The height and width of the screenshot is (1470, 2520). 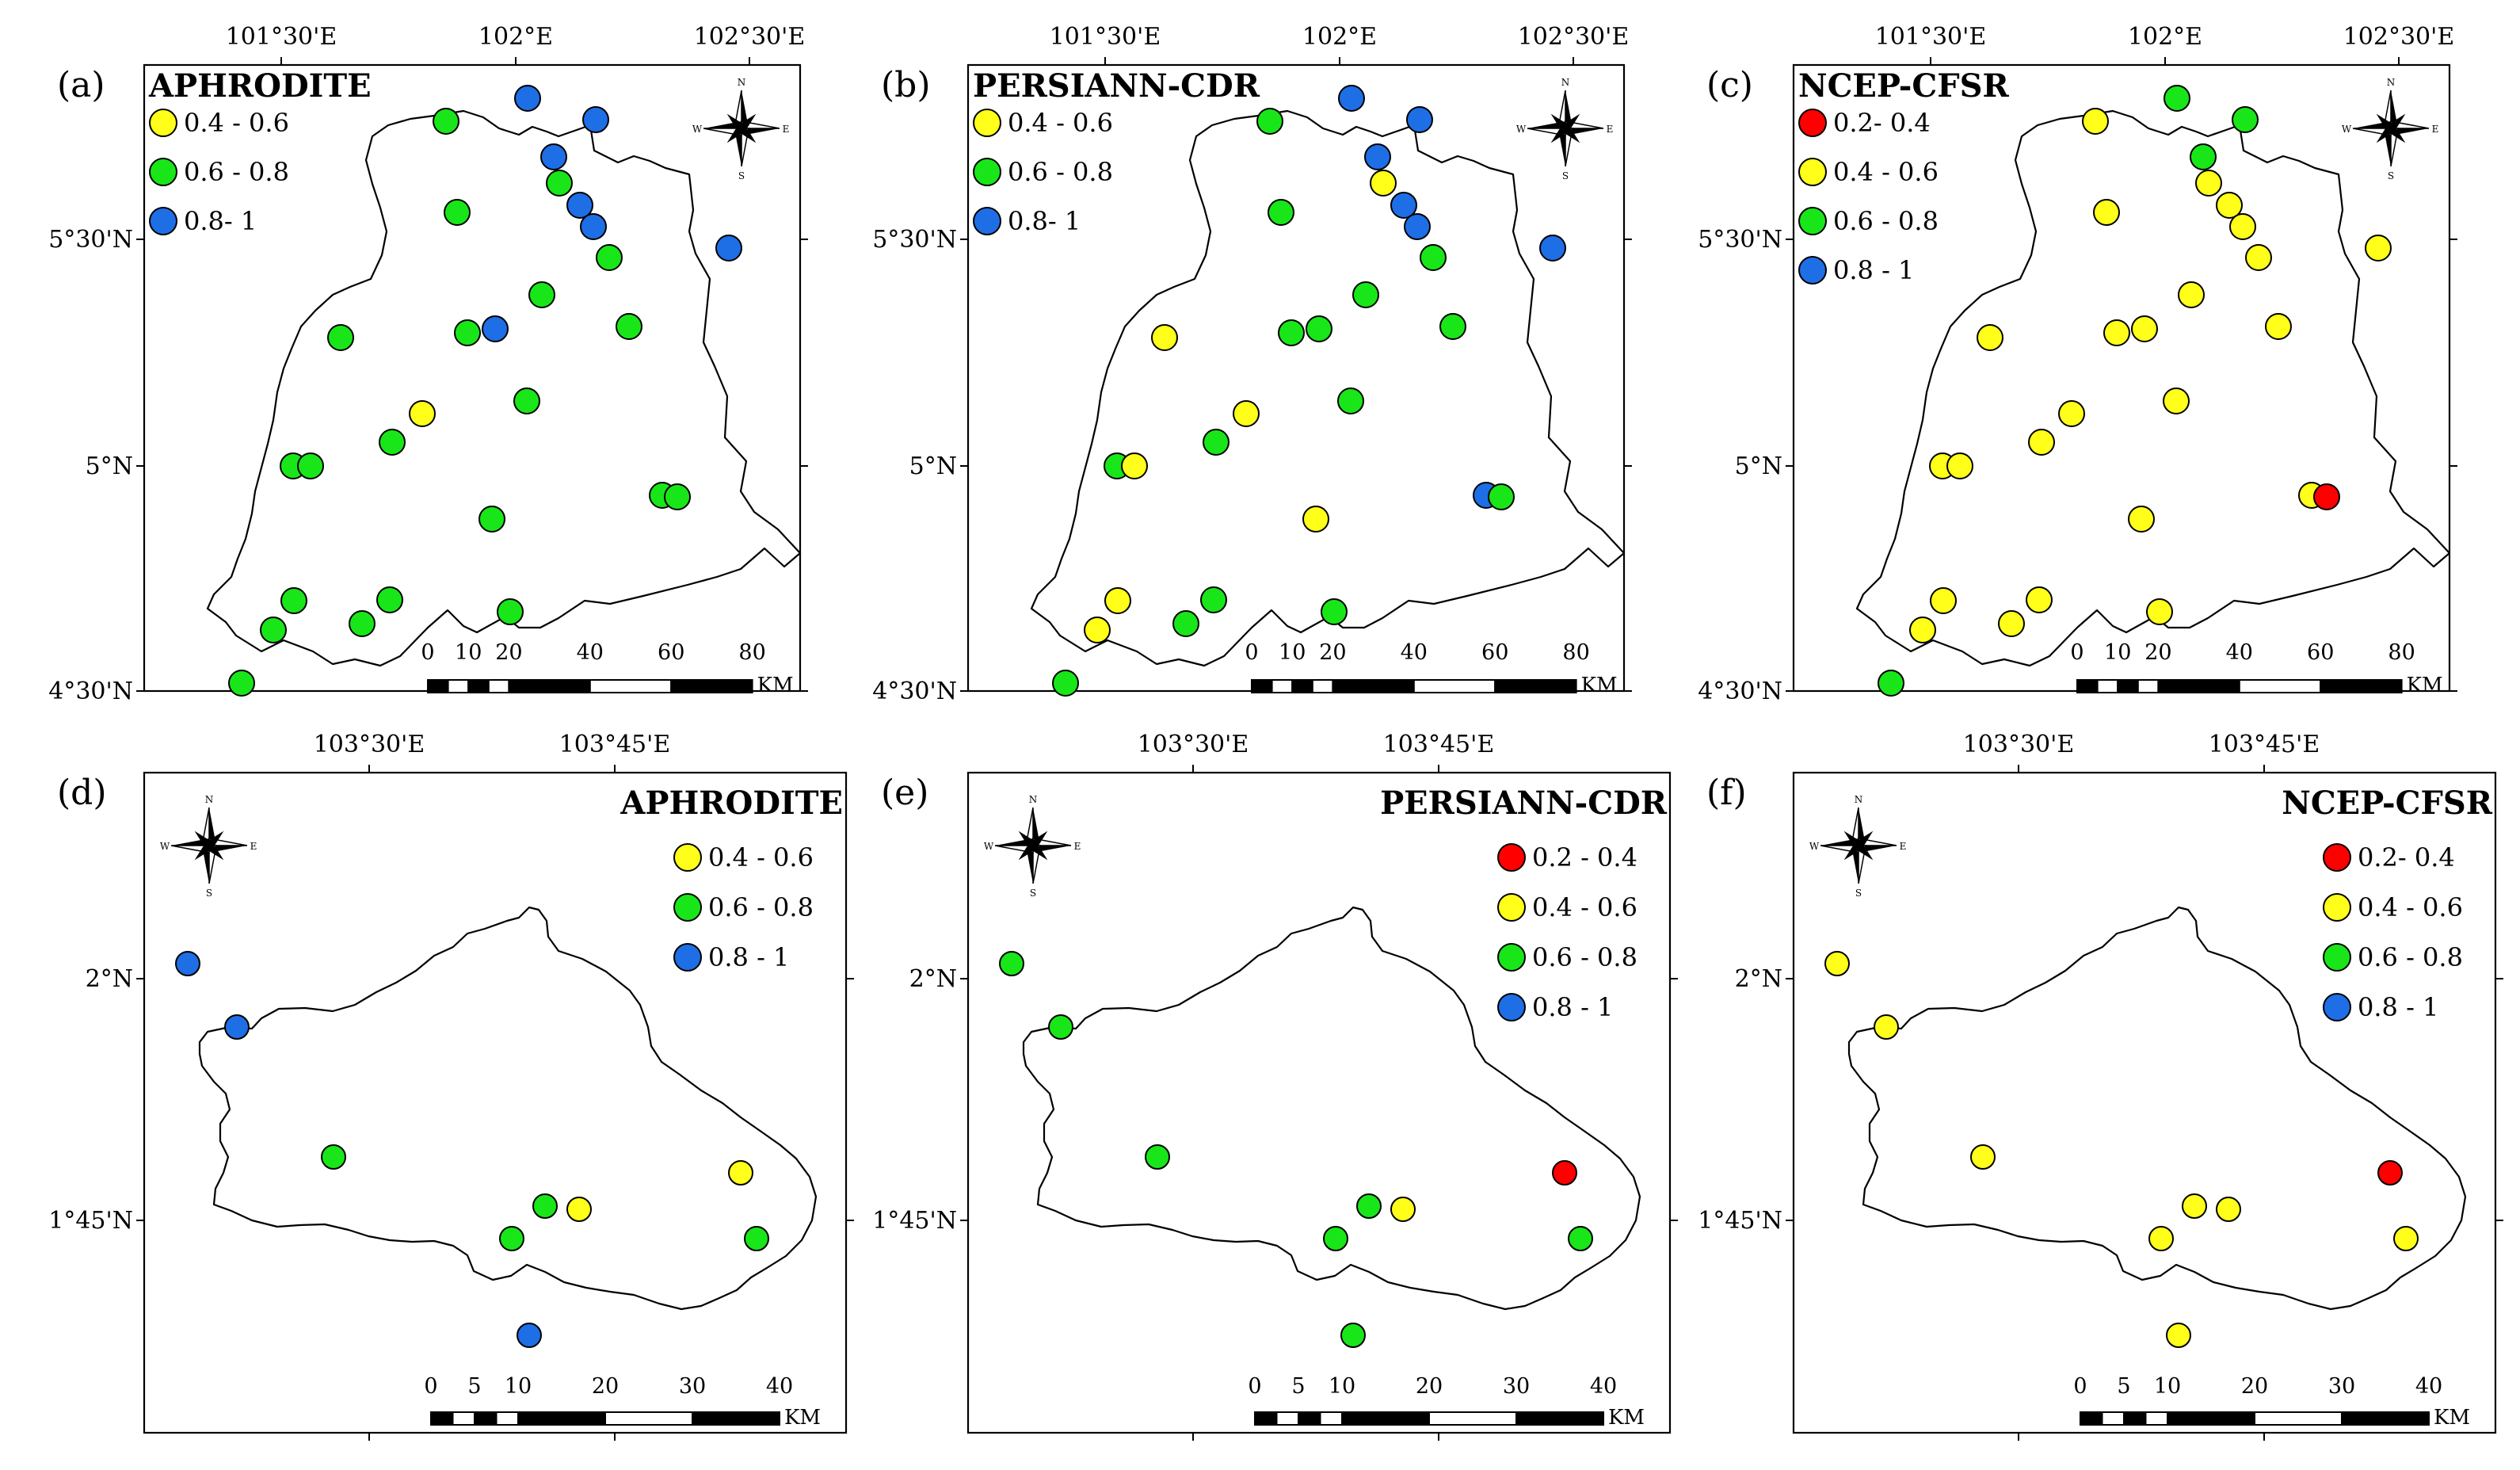 What do you see at coordinates (1626, 1418) in the screenshot?
I see `scale-unit-label: KM` at bounding box center [1626, 1418].